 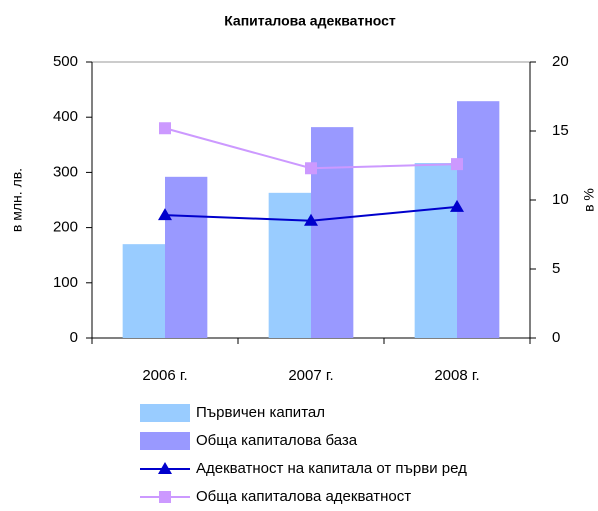 What do you see at coordinates (74, 337) in the screenshot?
I see `y-tick-label: 0` at bounding box center [74, 337].